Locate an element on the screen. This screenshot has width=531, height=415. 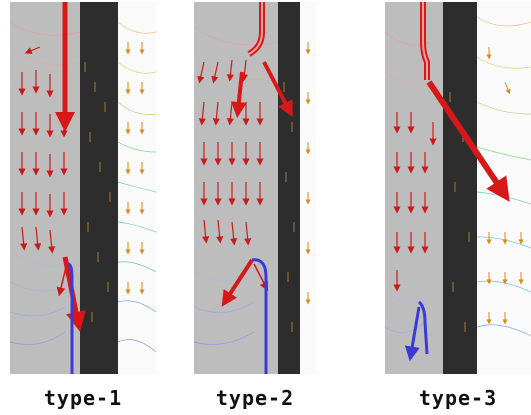
caption-type-3: type-3 is located at coordinates (458, 398).